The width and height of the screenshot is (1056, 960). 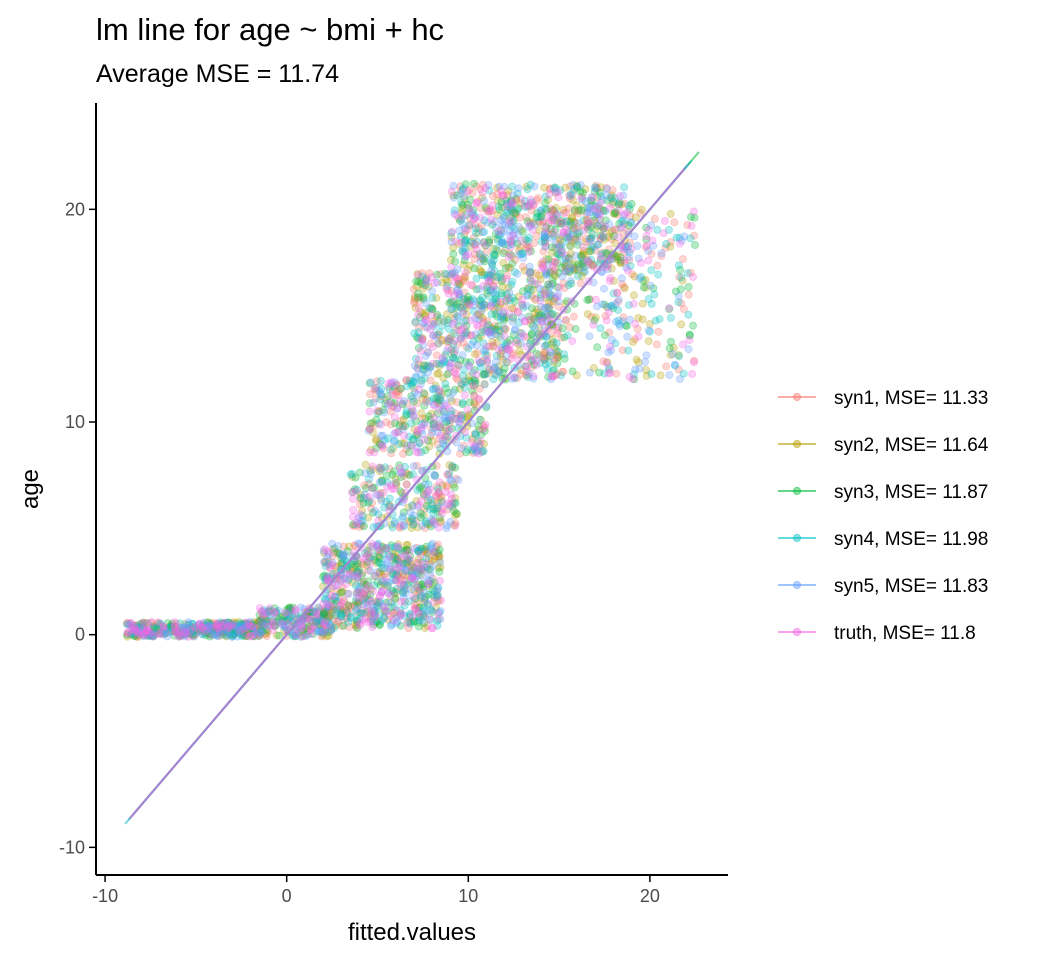 I want to click on legend-item: syn4, MSE= 11.98, so click(x=883, y=539).